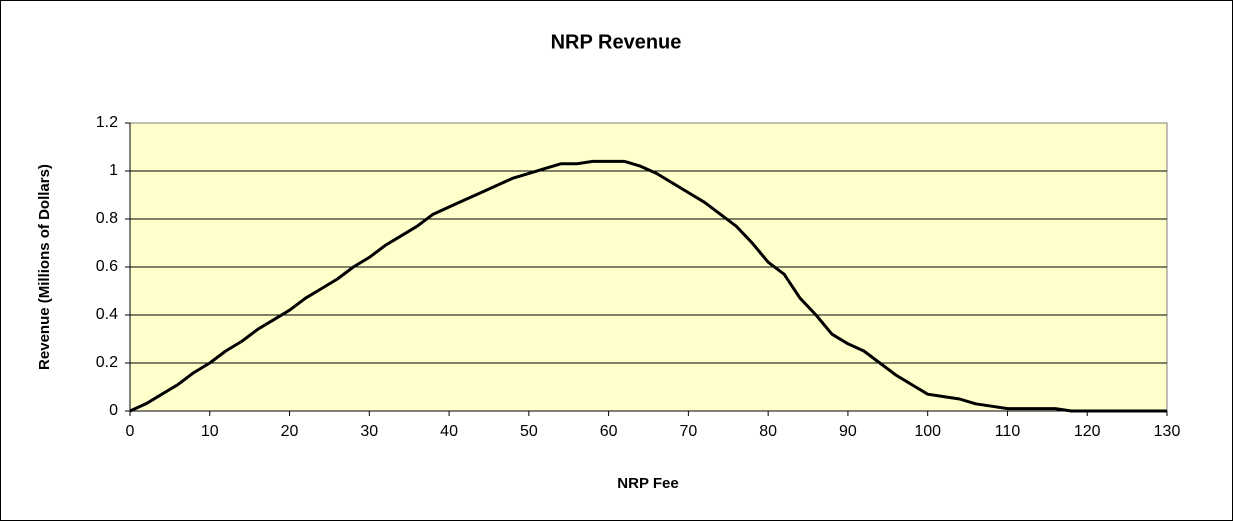 This screenshot has width=1233, height=521. What do you see at coordinates (529, 431) in the screenshot?
I see `x-tick-label: 50` at bounding box center [529, 431].